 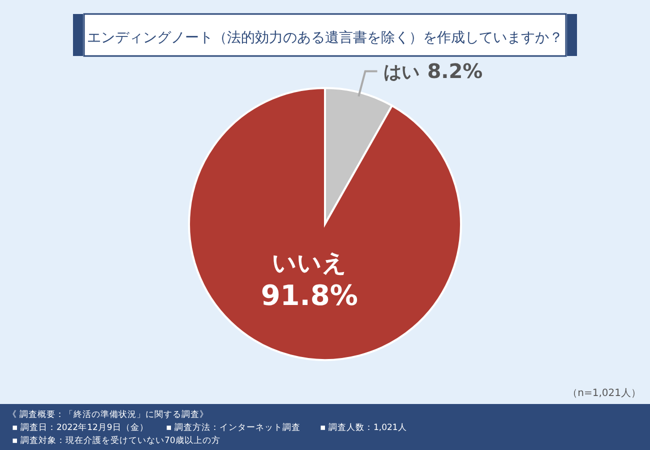 I want to click on data-label: 8.2%, so click(x=455, y=71).